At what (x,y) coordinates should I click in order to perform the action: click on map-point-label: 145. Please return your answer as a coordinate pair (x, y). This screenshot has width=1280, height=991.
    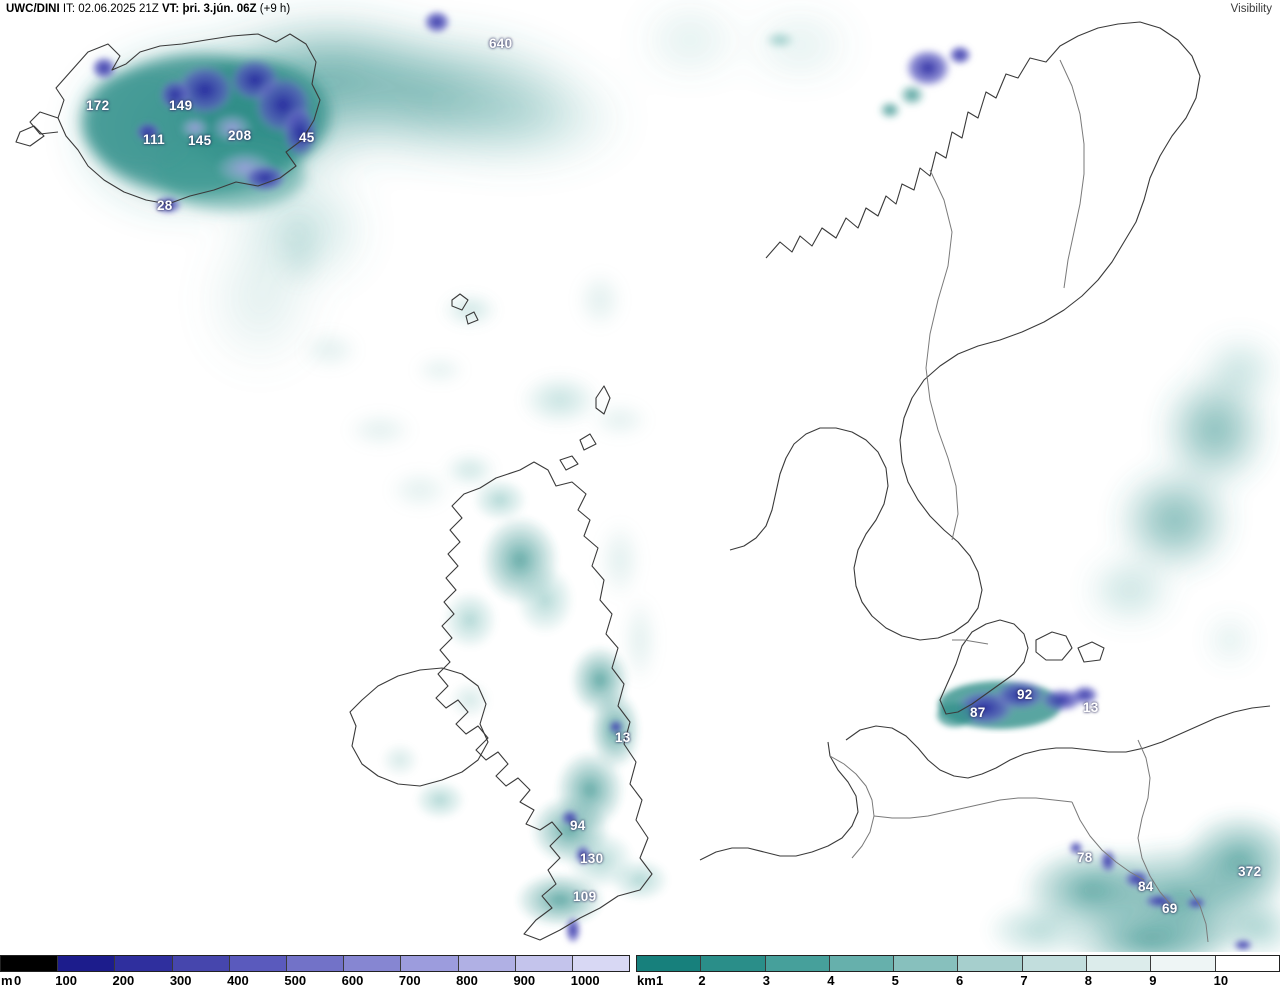
    Looking at the image, I should click on (200, 140).